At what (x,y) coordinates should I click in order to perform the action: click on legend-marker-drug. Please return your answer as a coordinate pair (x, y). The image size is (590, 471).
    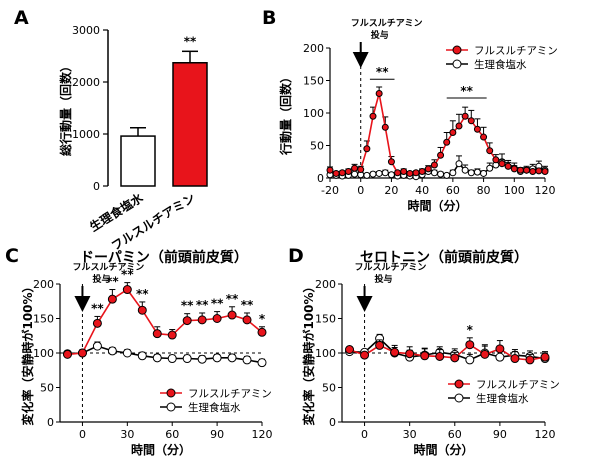
    Looking at the image, I should click on (459, 384).